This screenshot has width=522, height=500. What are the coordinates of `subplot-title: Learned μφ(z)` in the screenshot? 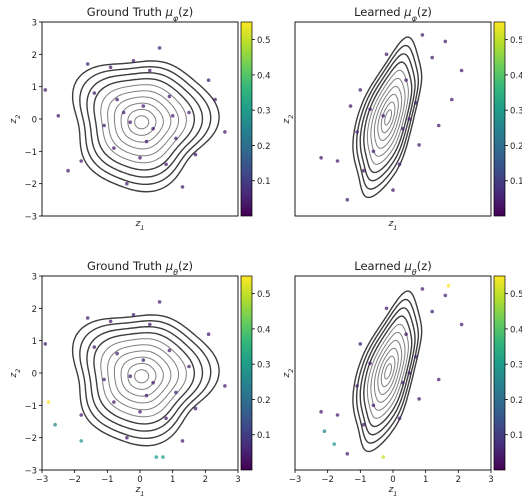 It's located at (393, 14).